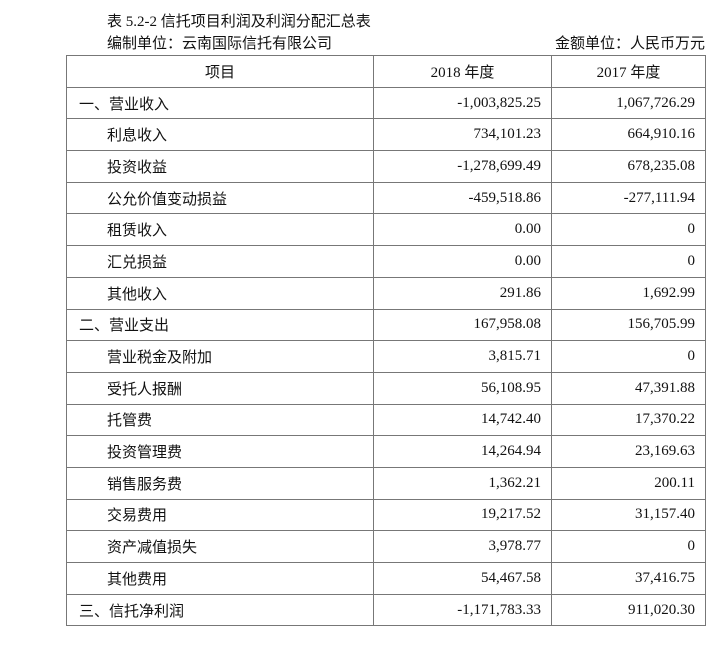  Describe the element at coordinates (220, 293) in the screenshot. I see `row-item: 其他收入` at that location.